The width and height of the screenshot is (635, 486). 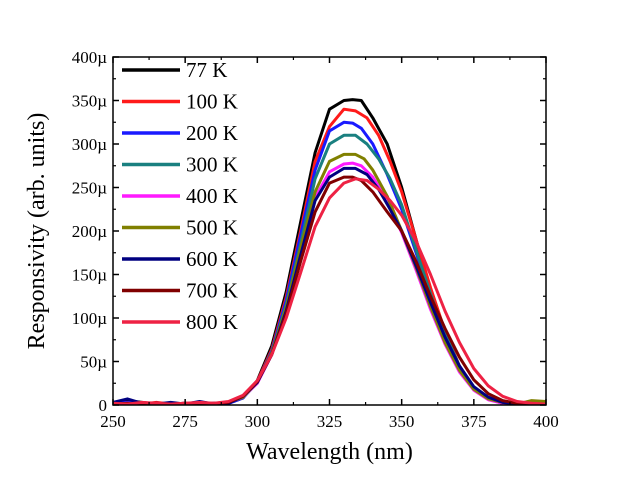 What do you see at coordinates (212, 291) in the screenshot?
I see `legend-label: 700 K` at bounding box center [212, 291].